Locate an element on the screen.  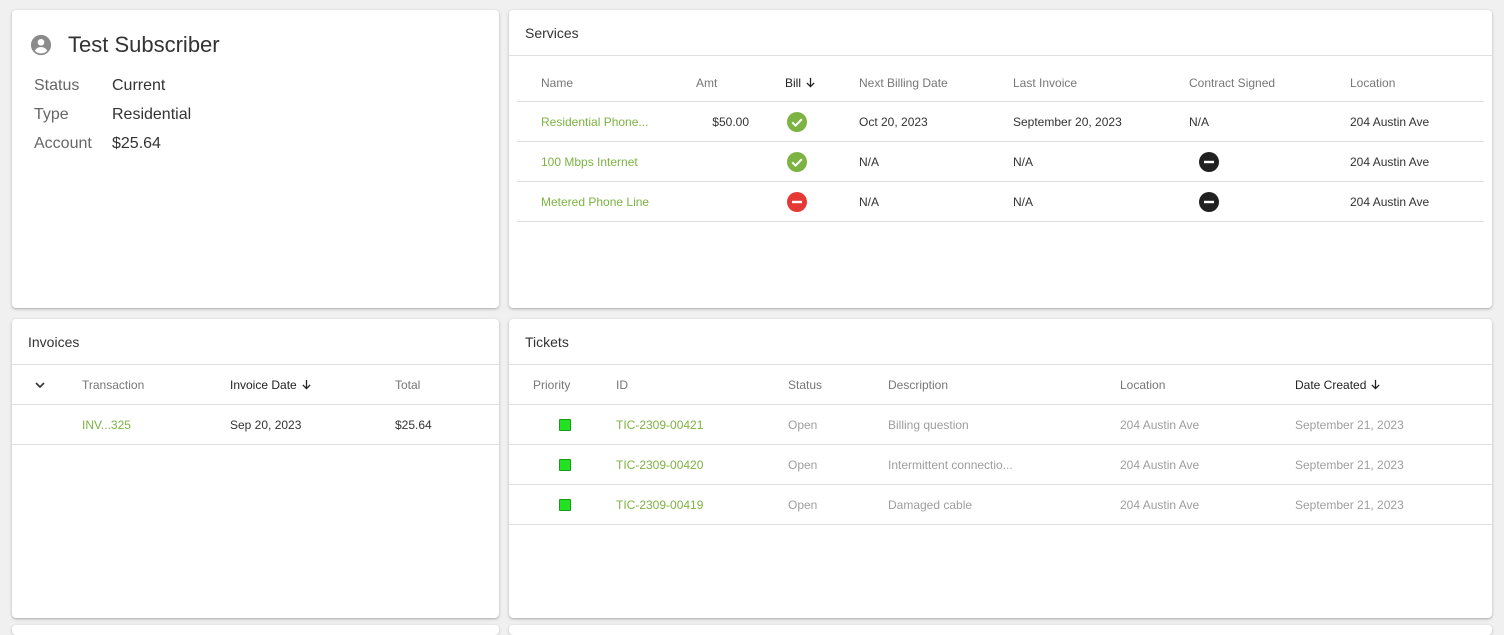
service-amount: $50.00 is located at coordinates (730, 121).